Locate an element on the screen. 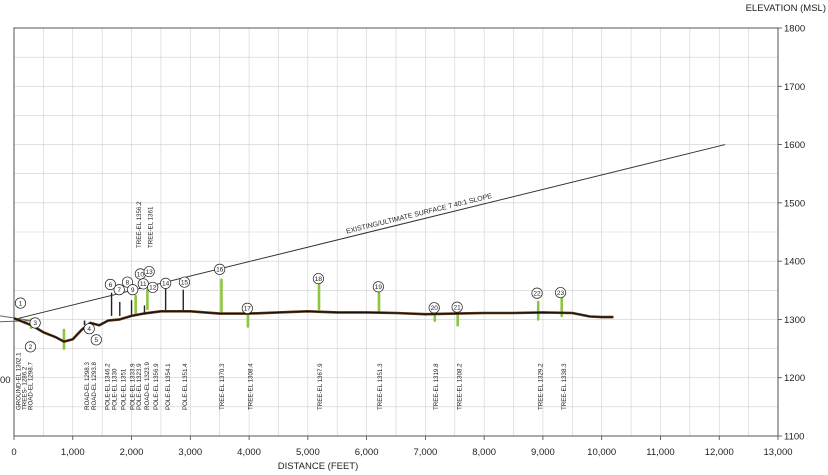  callout-number: 6 is located at coordinates (111, 285).